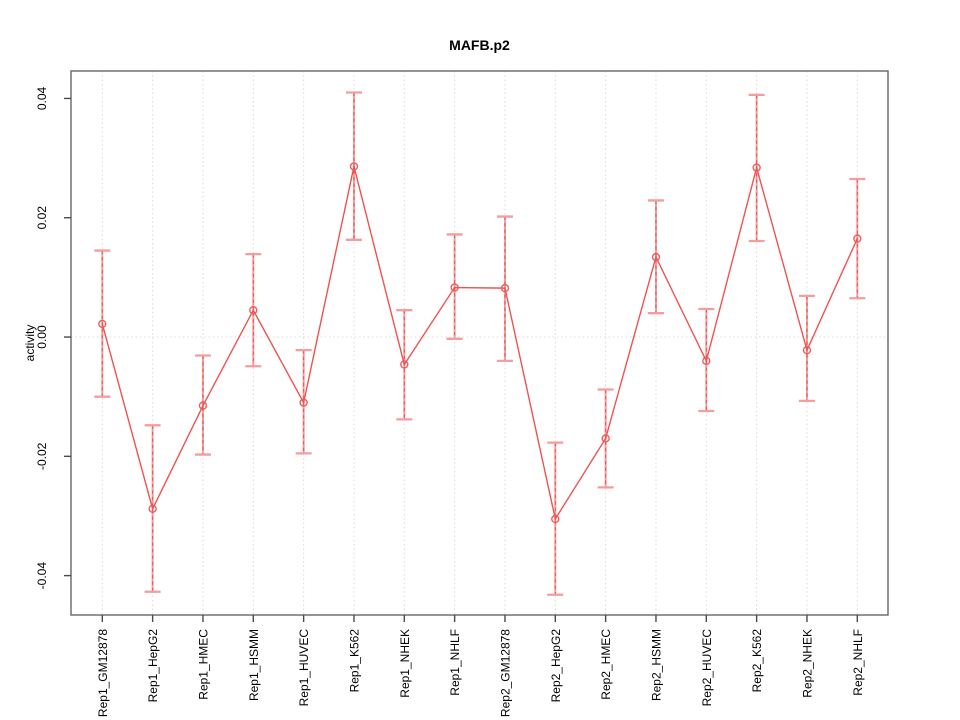 The width and height of the screenshot is (960, 720). Describe the element at coordinates (656, 665) in the screenshot. I see `x-tick-label: Rep2_HSMM` at that location.